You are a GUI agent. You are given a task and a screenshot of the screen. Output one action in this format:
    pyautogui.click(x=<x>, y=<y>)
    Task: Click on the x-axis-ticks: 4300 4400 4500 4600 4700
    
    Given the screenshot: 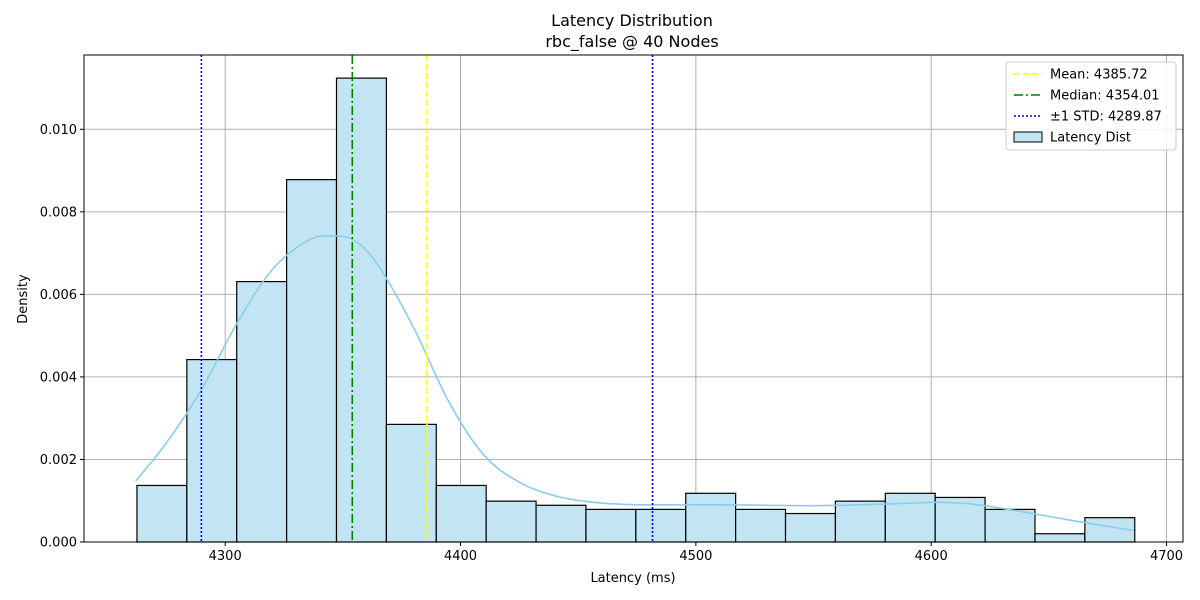 What is the action you would take?
    pyautogui.click(x=696, y=553)
    